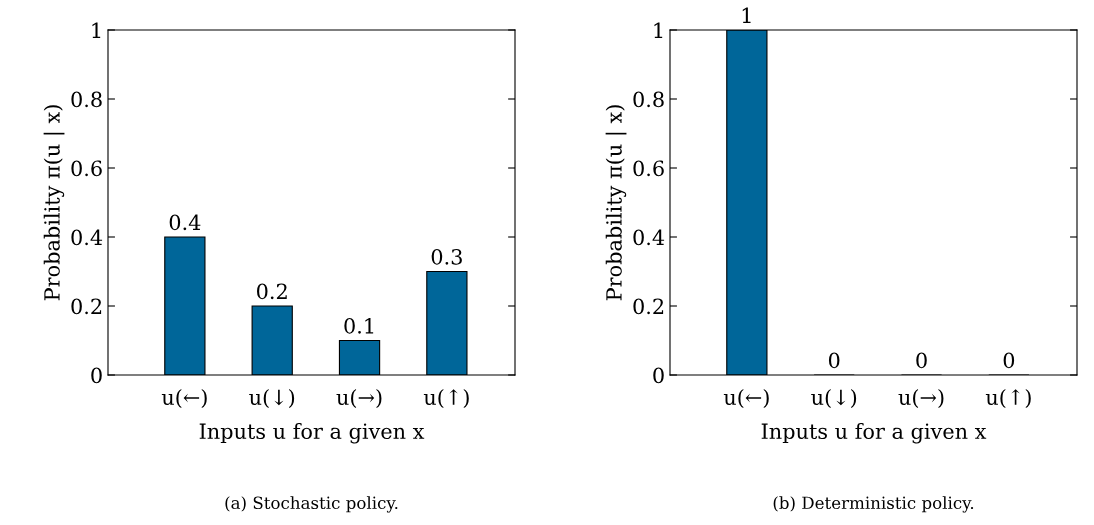 Image resolution: width=1094 pixels, height=525 pixels. I want to click on data-label: 0.1, so click(359, 325).